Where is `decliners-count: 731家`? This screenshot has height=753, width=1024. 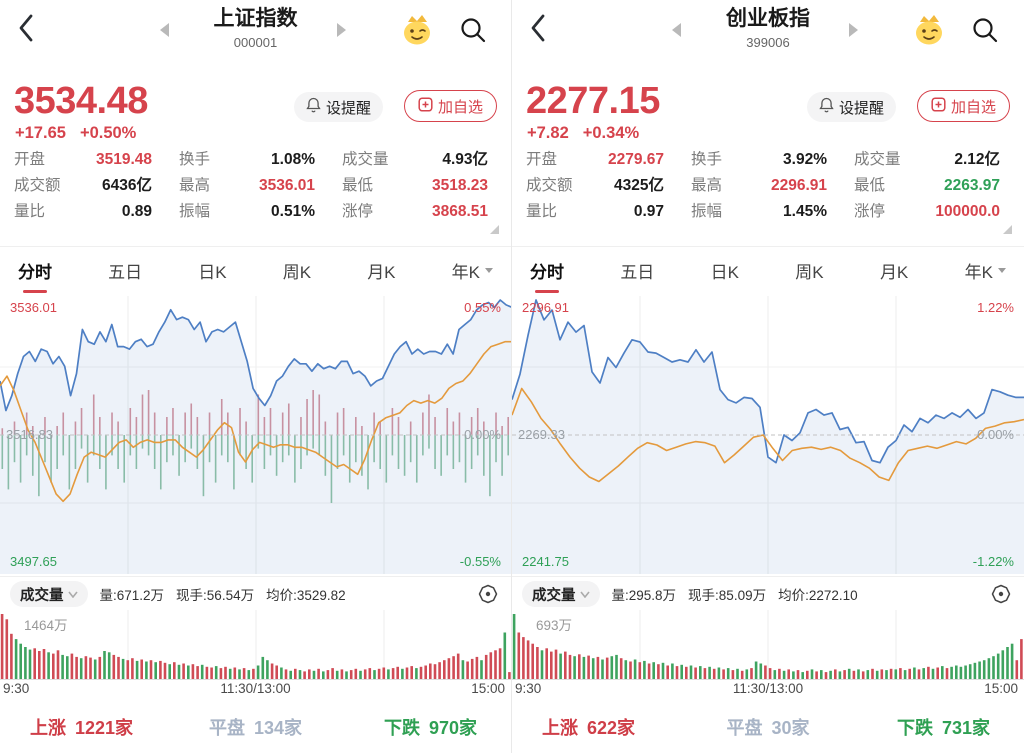 decliners-count: 731家 is located at coordinates (965, 728).